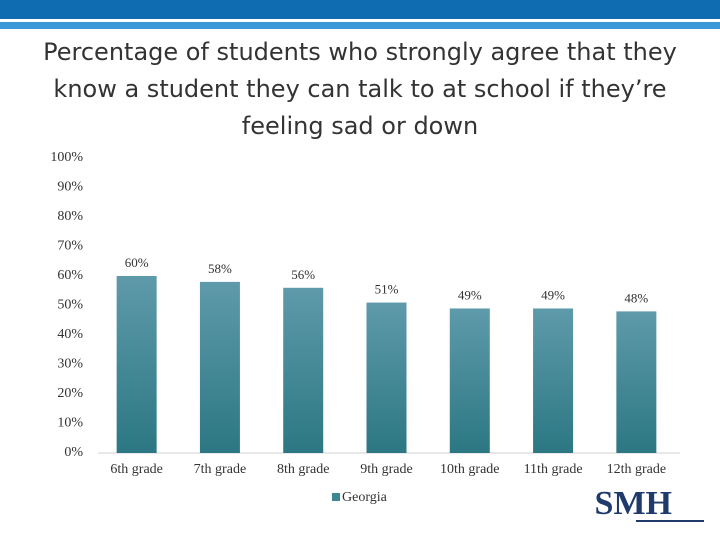 This screenshot has width=720, height=540. I want to click on value-label: 48%, so click(636, 297).